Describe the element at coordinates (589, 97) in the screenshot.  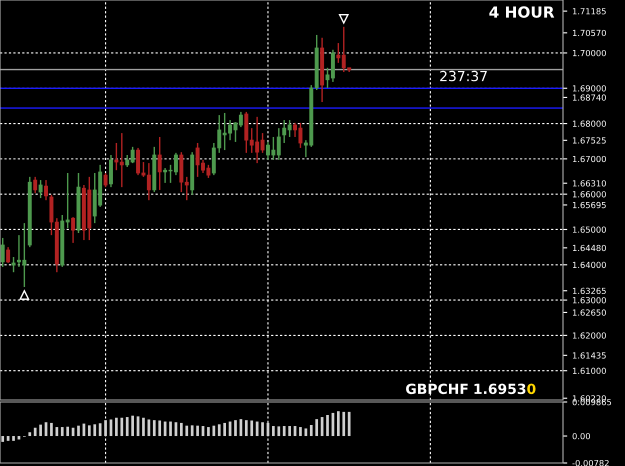
I see `y-tick-label: 1.68740` at that location.